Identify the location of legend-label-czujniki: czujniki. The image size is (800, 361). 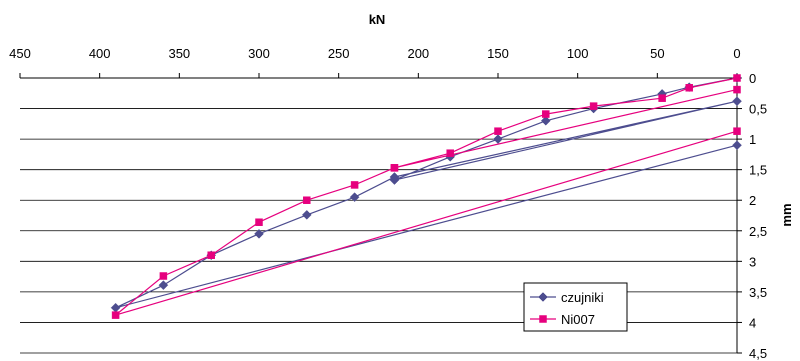
(582, 297).